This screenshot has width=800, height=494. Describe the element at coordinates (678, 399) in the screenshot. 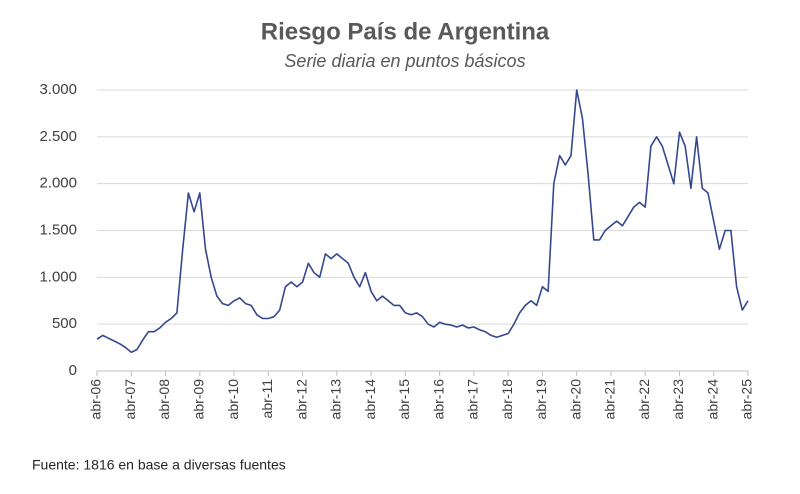

I see `x-tick-label: abr-23` at that location.